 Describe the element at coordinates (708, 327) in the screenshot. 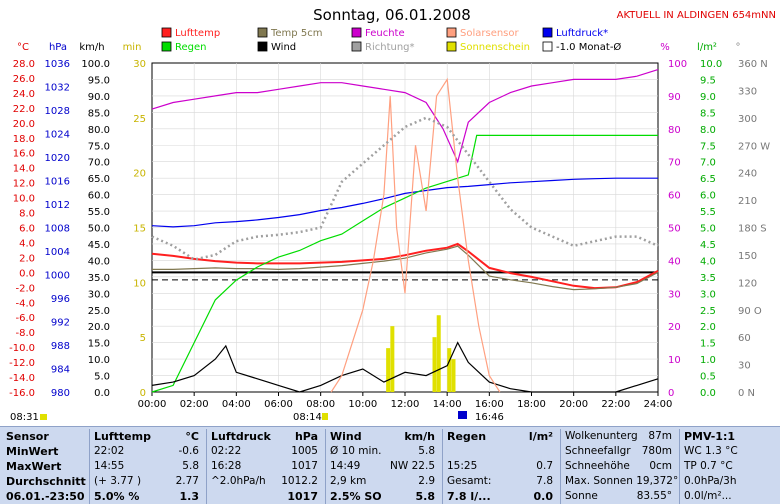

I see `rain-tick-label: 2.0` at that location.